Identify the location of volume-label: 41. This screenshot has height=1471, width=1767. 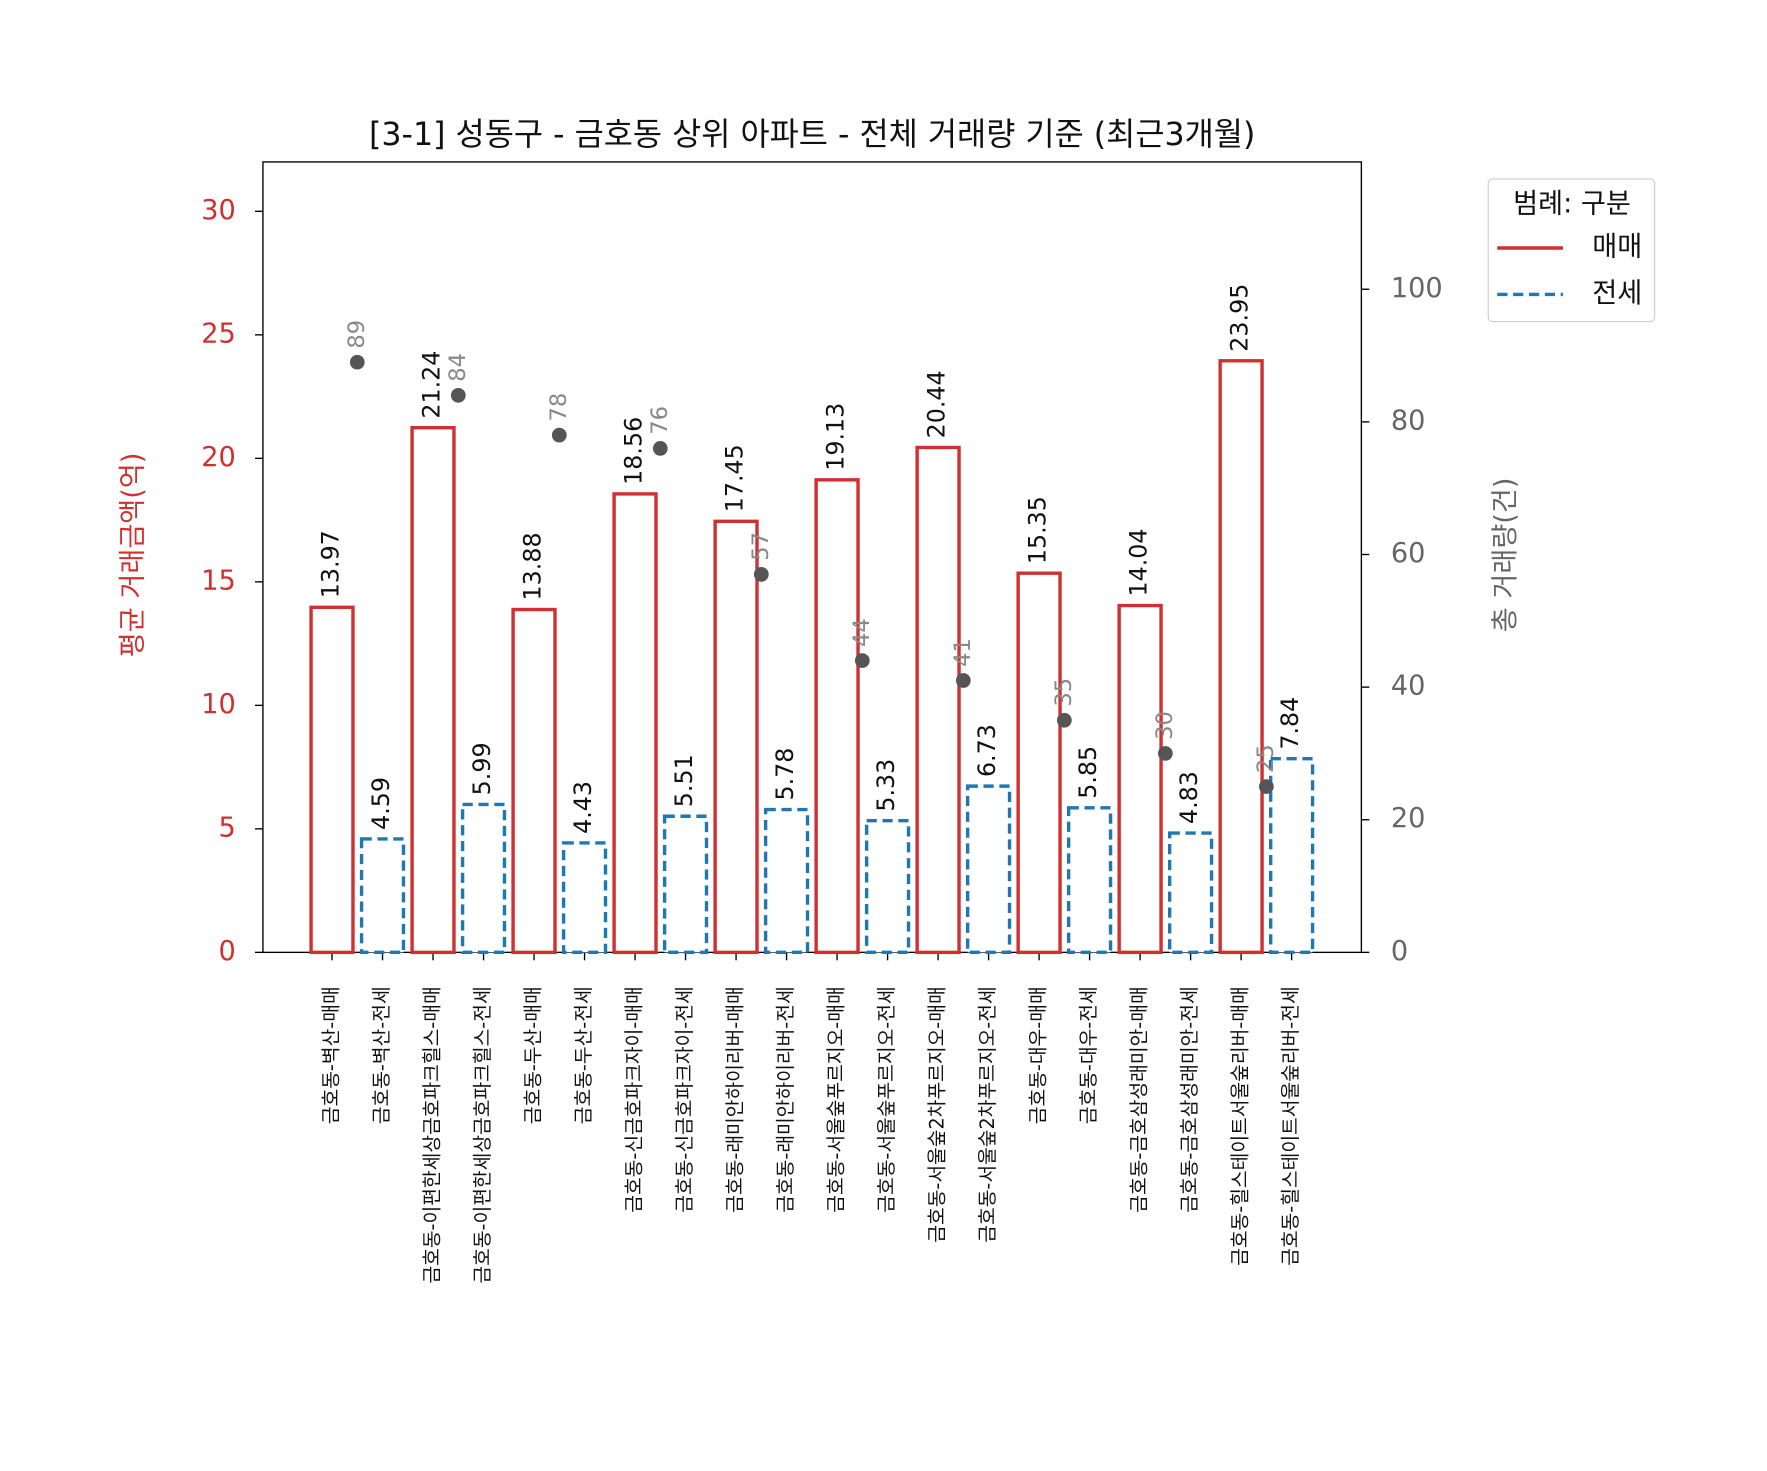
(963, 652).